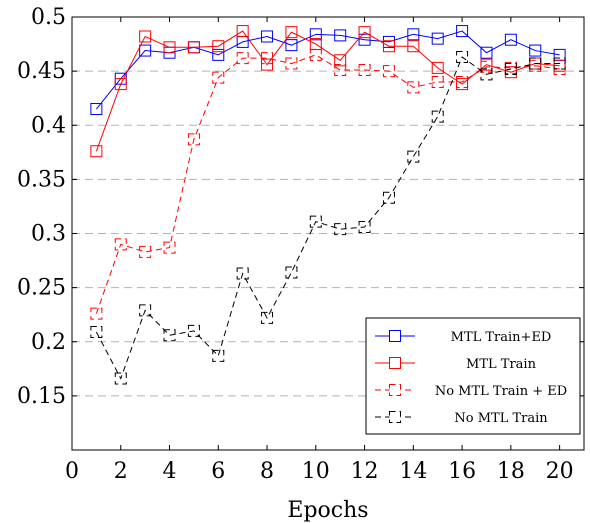 The height and width of the screenshot is (523, 590). Describe the element at coordinates (501, 364) in the screenshot. I see `legend-label: MTL Train` at that location.